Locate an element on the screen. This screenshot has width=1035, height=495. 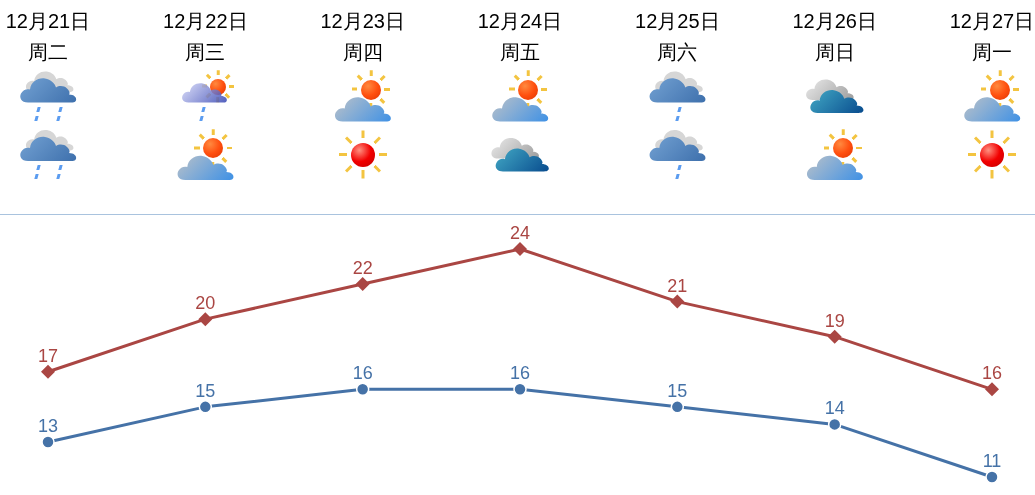
data-label: 11 is located at coordinates (992, 461).